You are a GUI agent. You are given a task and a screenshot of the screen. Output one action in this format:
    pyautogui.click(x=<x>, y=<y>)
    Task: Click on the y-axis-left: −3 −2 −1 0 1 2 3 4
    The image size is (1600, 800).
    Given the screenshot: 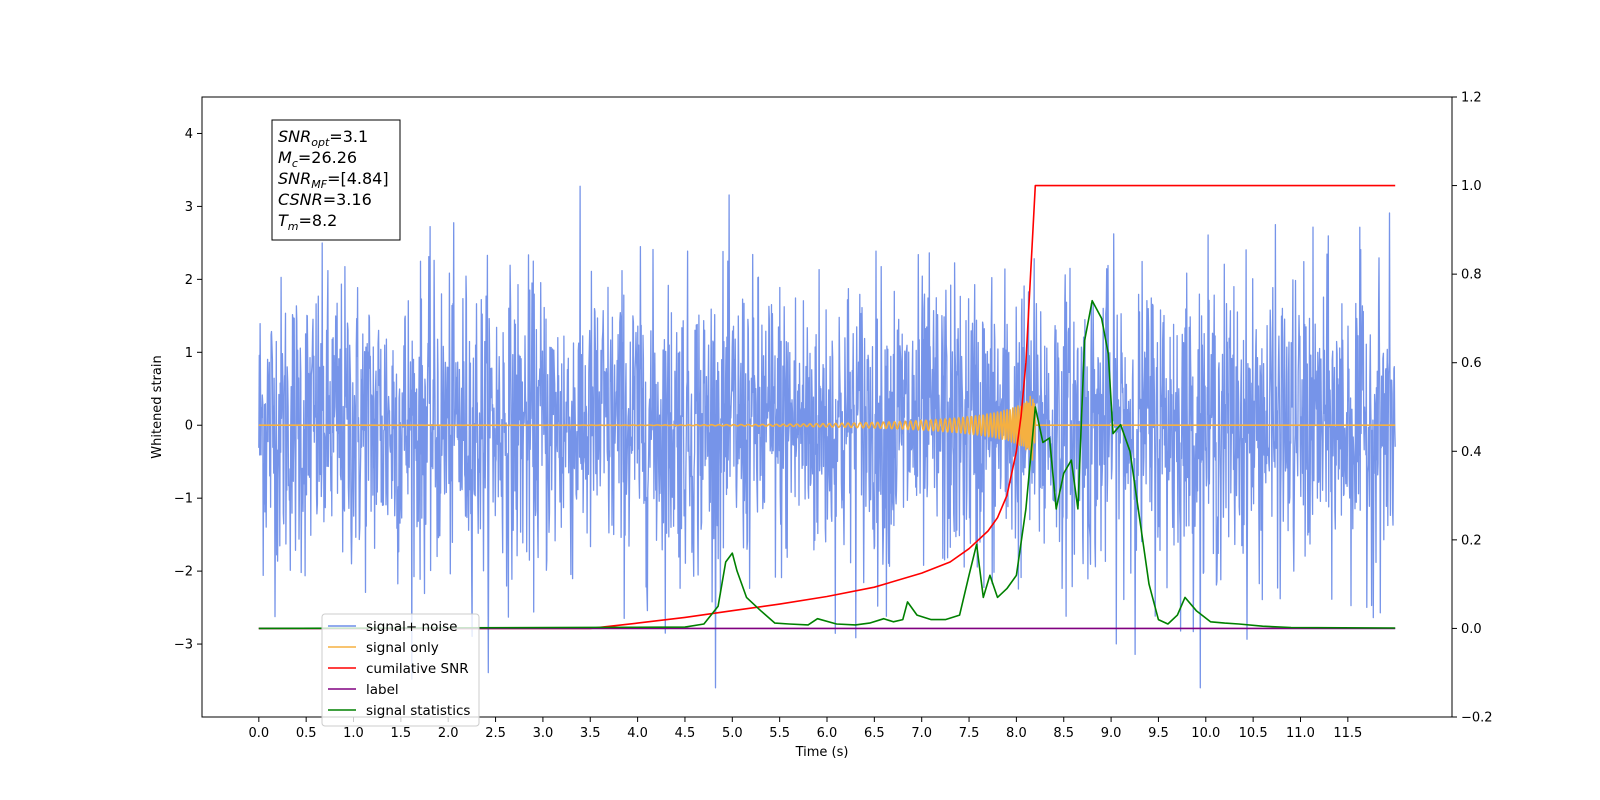 What is the action you would take?
    pyautogui.click(x=188, y=390)
    